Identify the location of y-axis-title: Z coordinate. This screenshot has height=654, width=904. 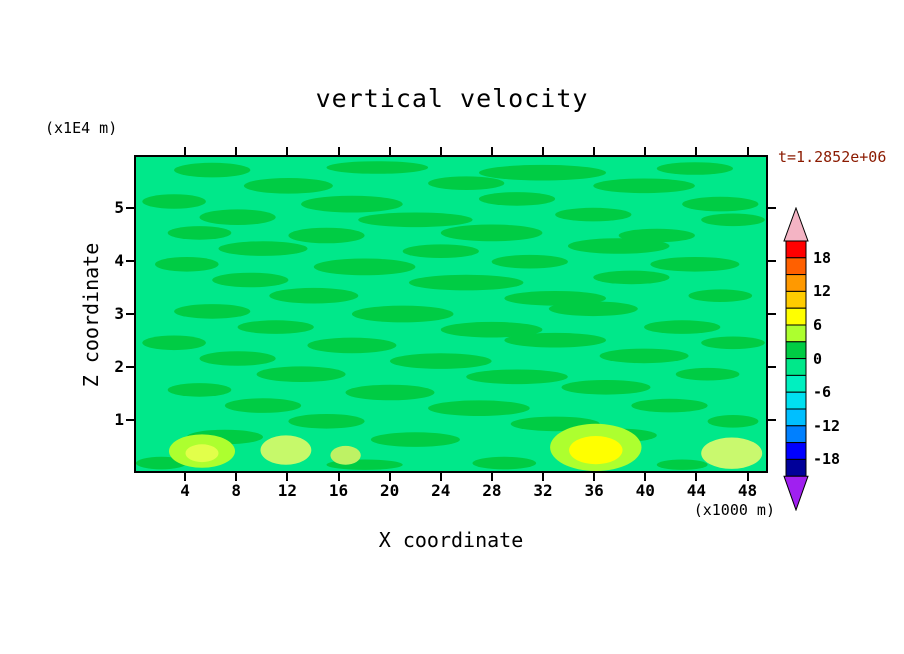
(91, 315).